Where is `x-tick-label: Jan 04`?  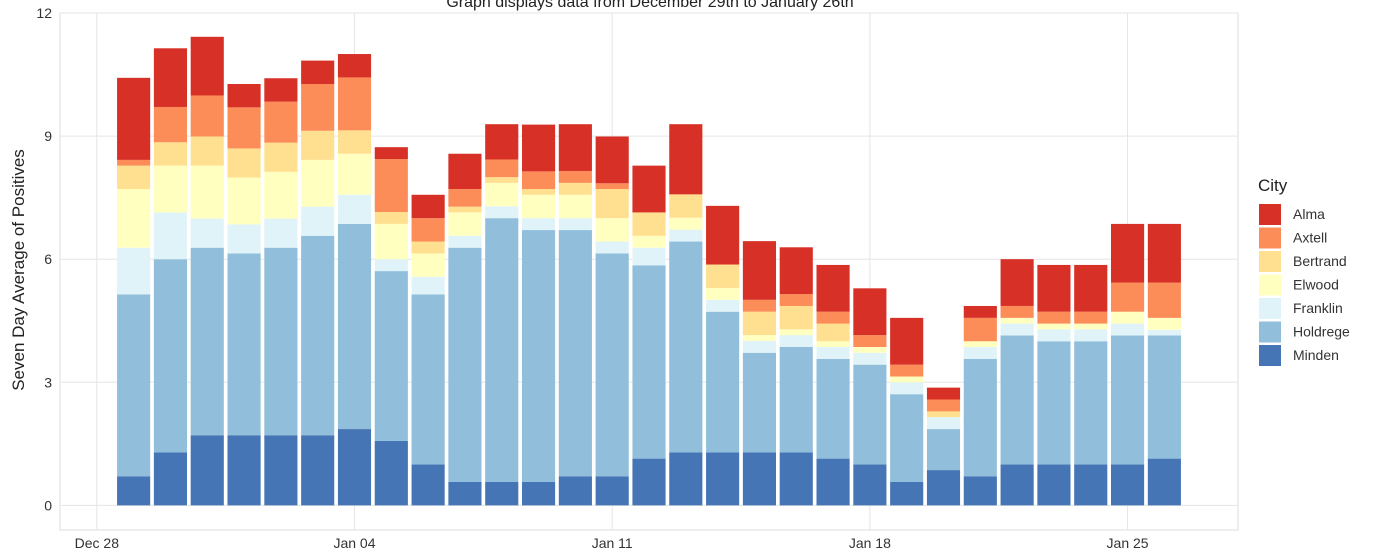 x-tick-label: Jan 04 is located at coordinates (354, 543).